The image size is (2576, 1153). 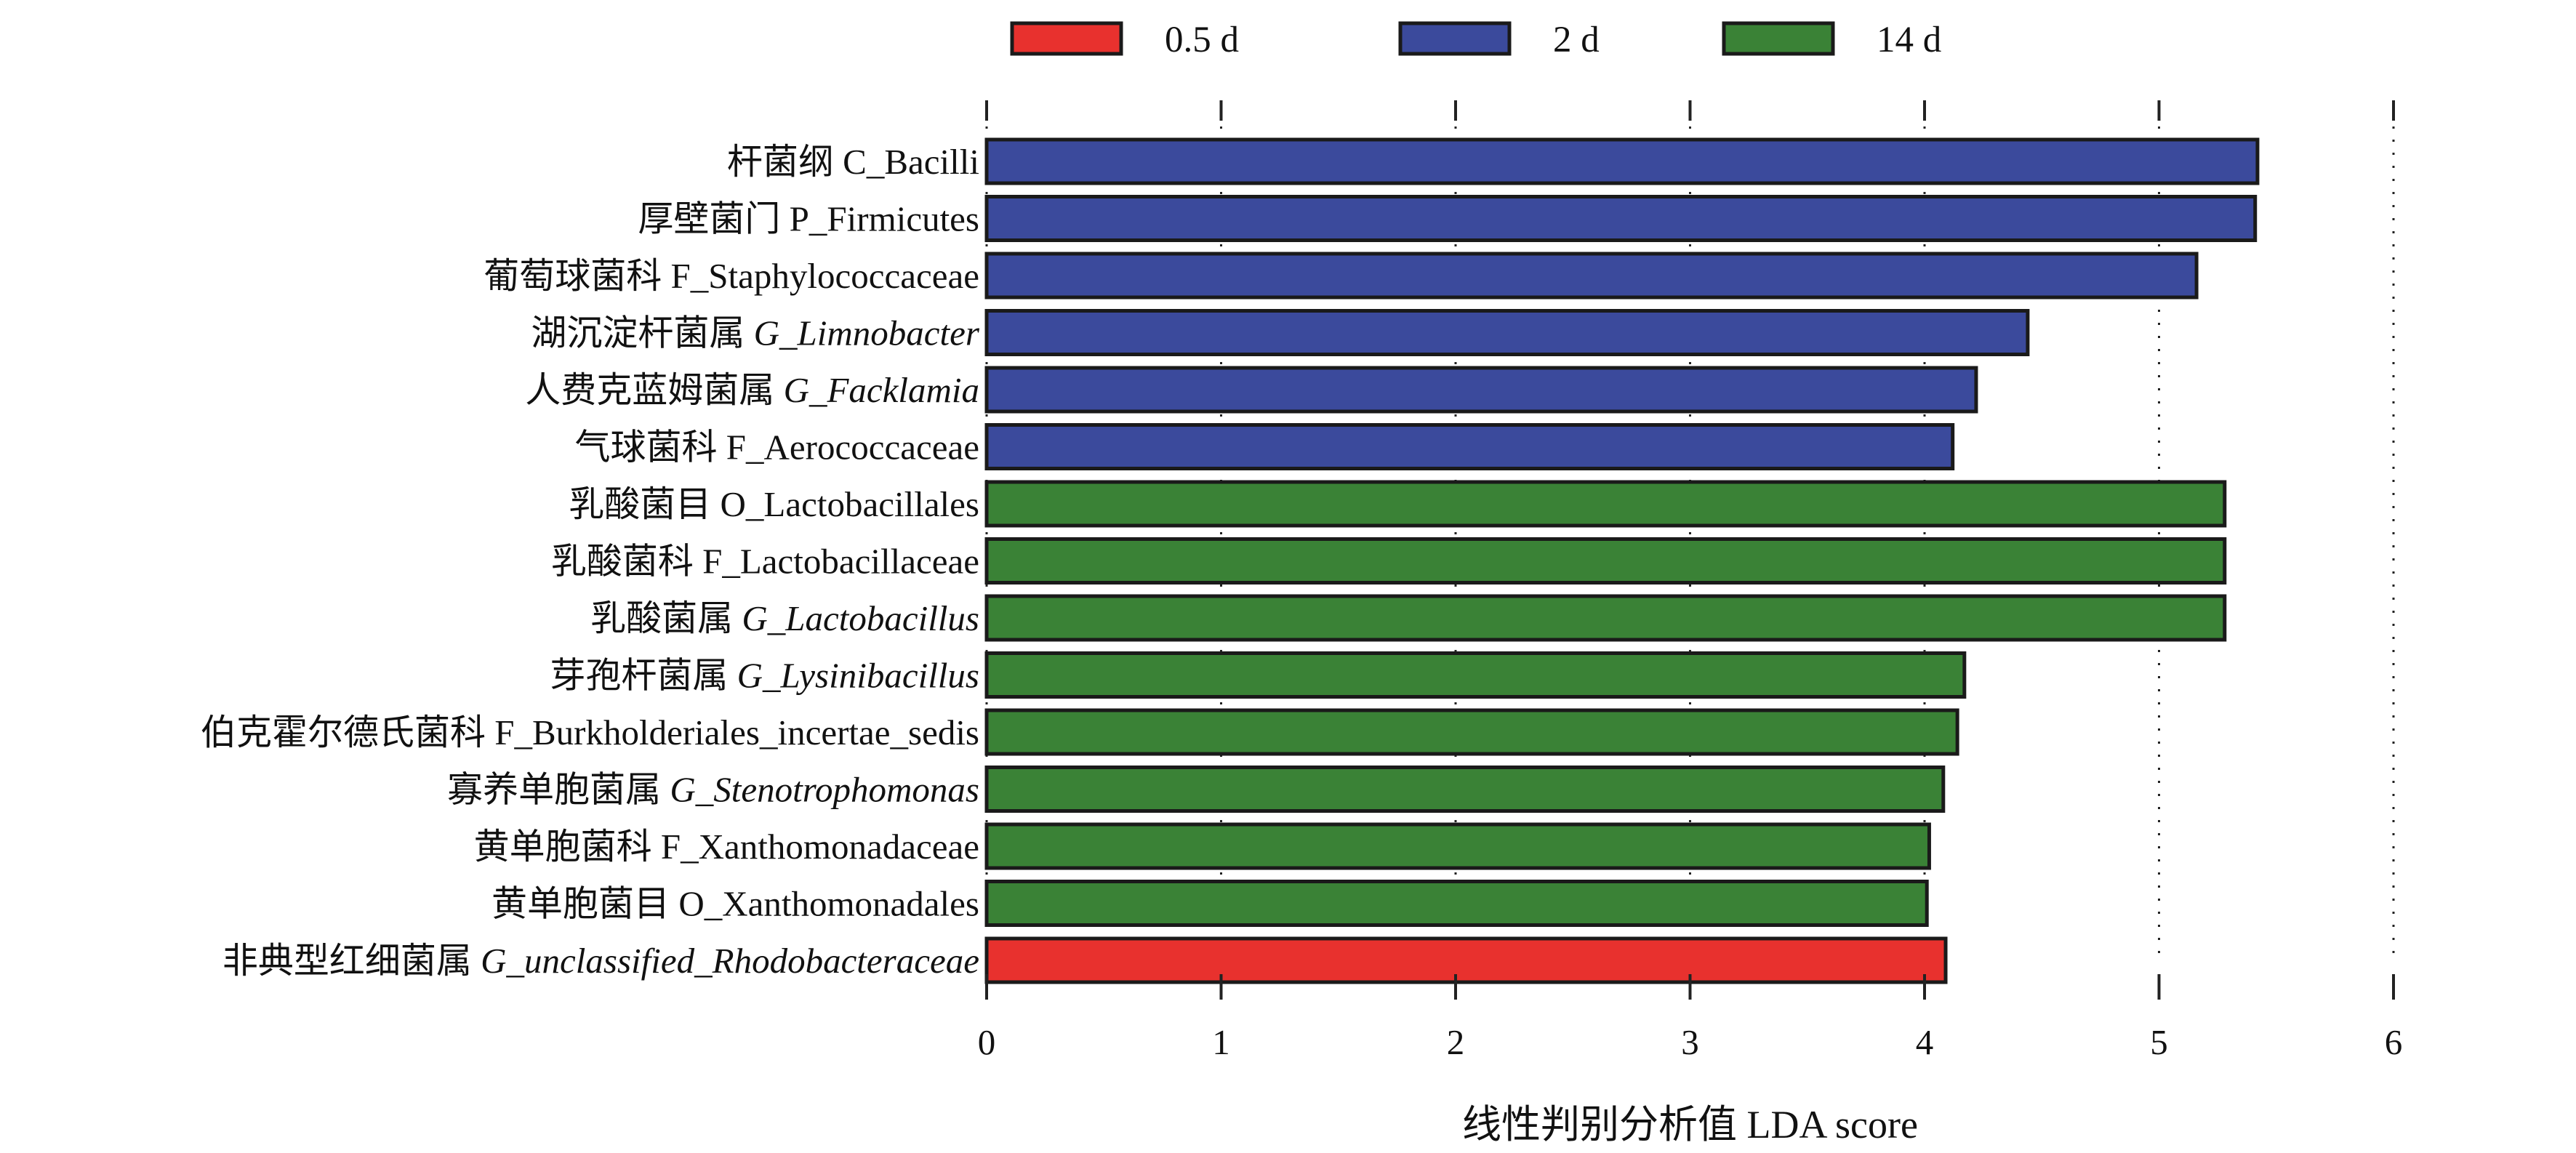 What do you see at coordinates (850, 504) in the screenshot?
I see `bar-label-taxon-6: O_Lactobacillales` at bounding box center [850, 504].